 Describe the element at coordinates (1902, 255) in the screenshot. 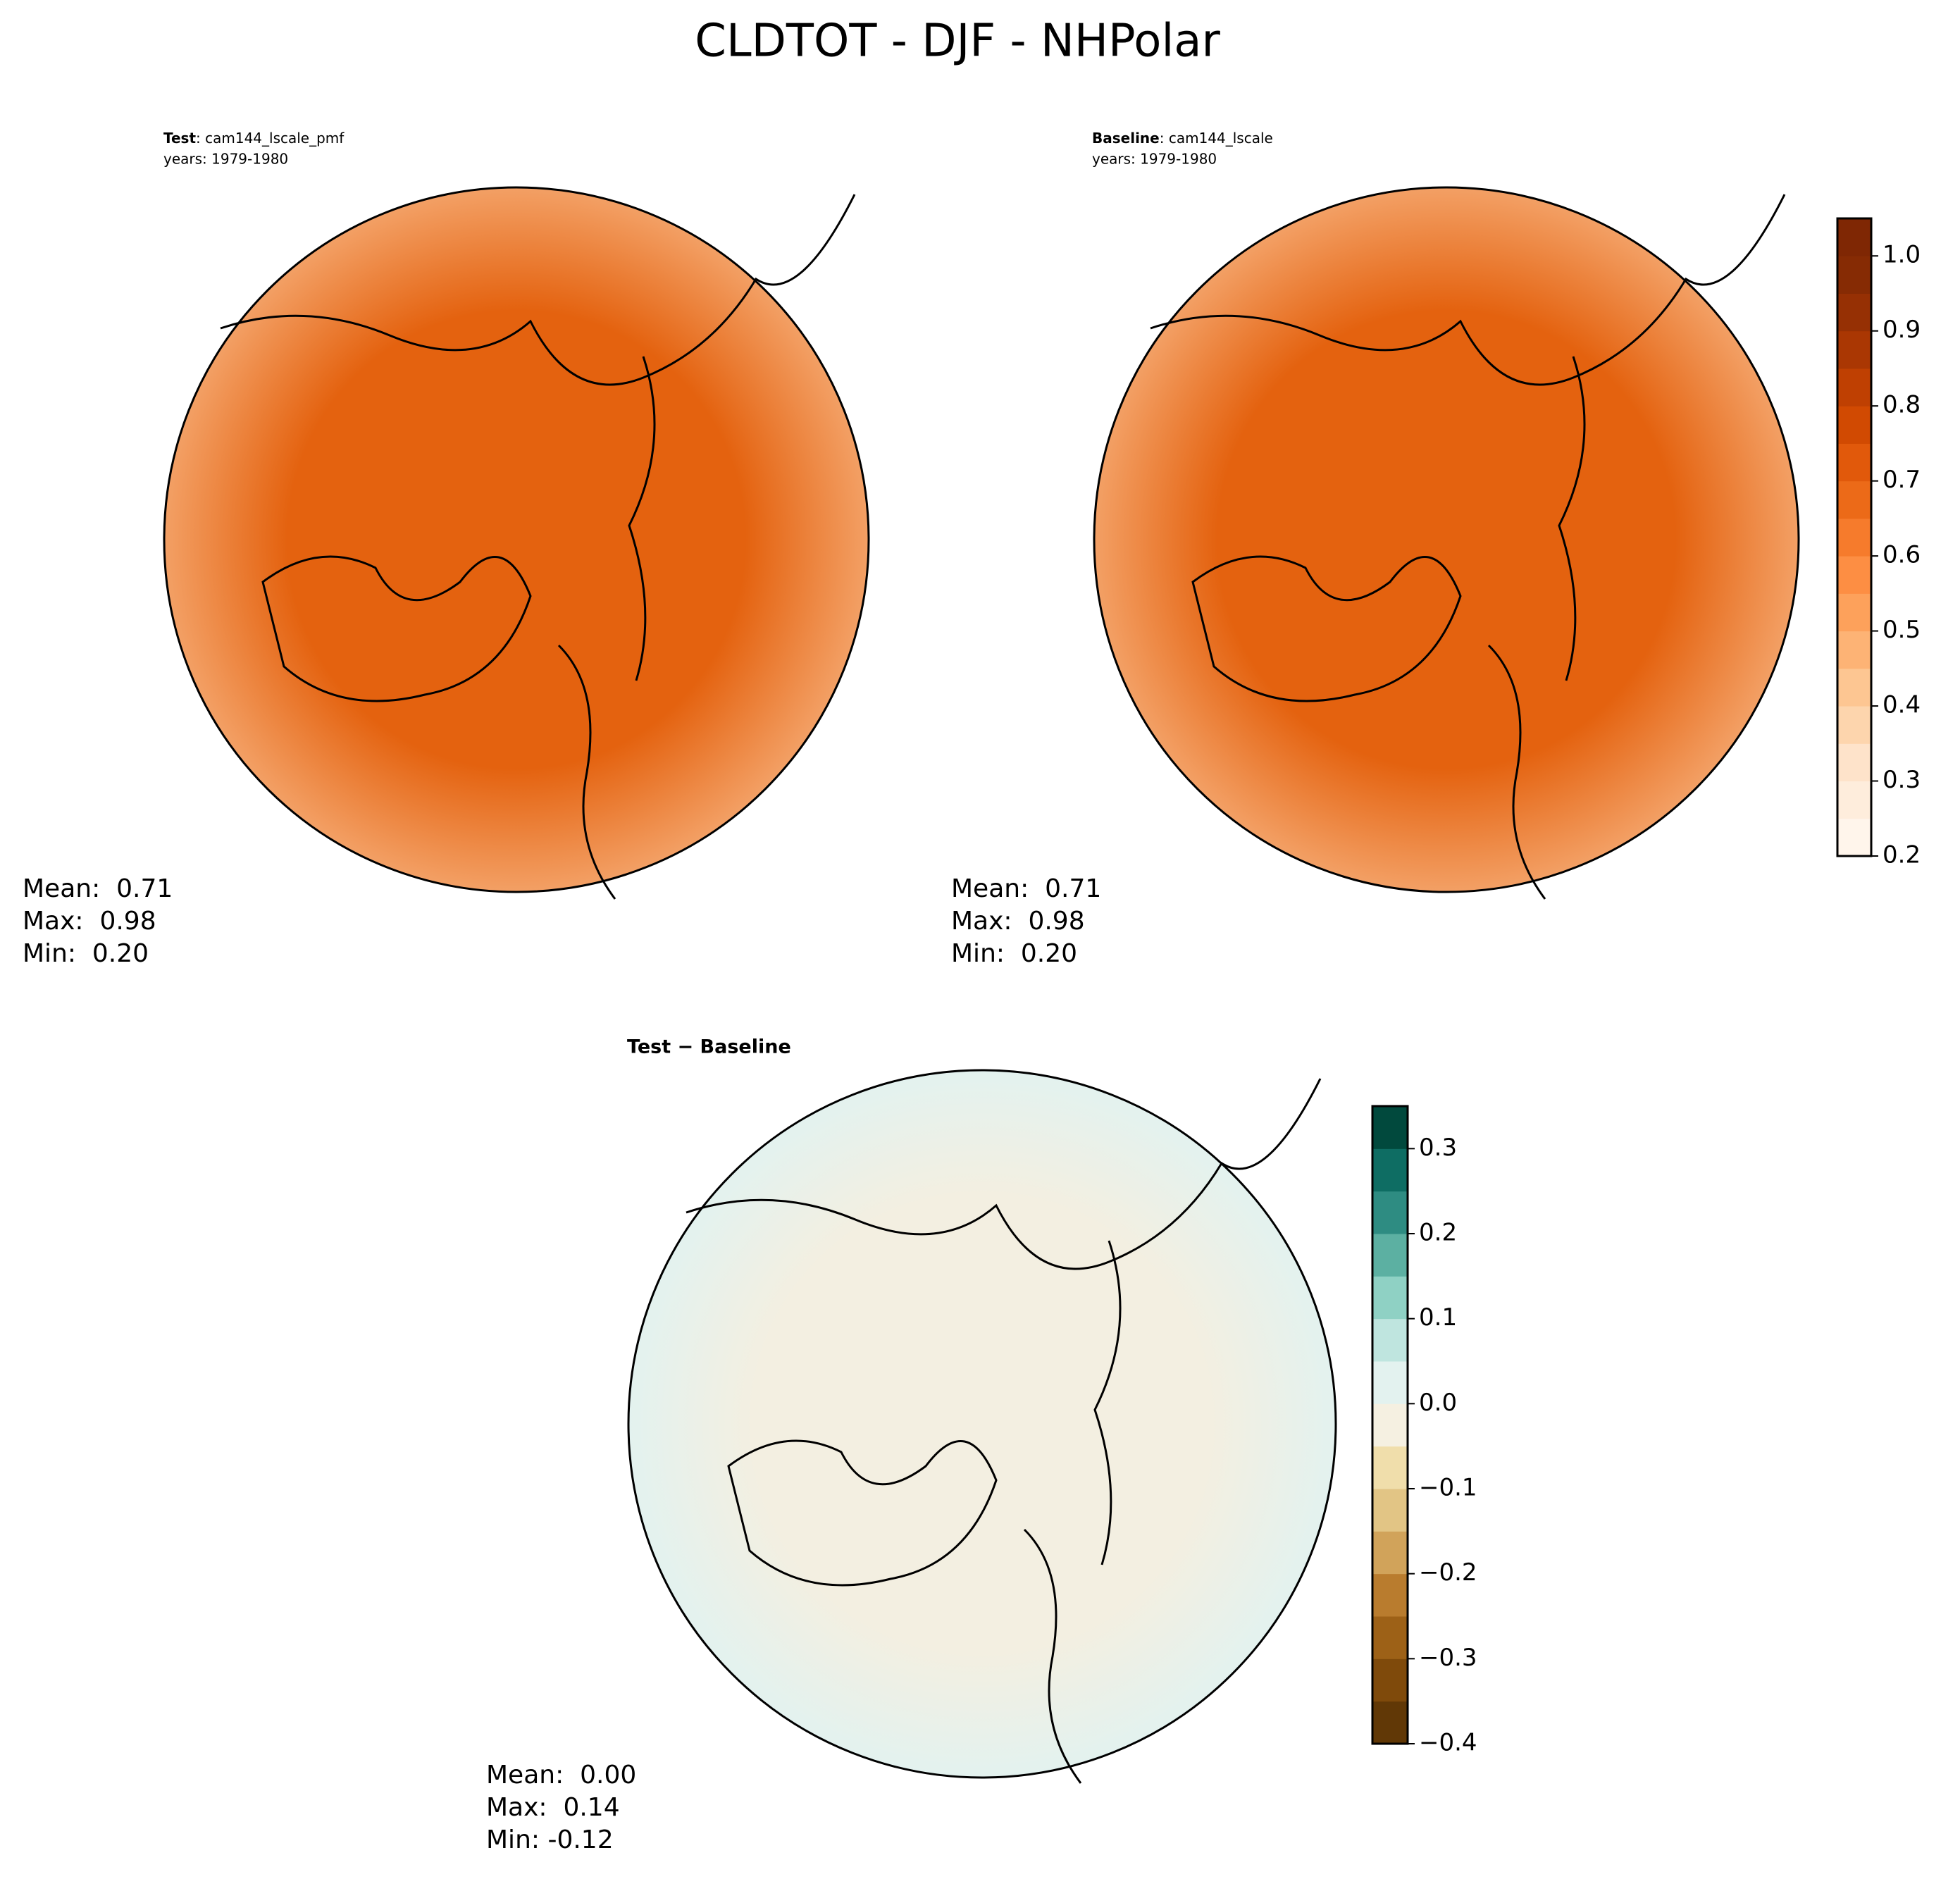

I see `colorbar-tick-label: 1.0` at that location.